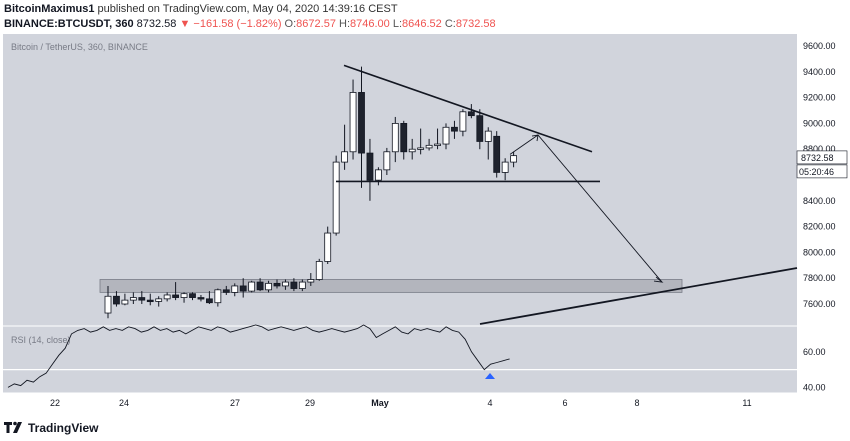 Image resolution: width=850 pixels, height=441 pixels. What do you see at coordinates (814, 387) in the screenshot?
I see `rsi-axis-label: 40.00` at bounding box center [814, 387].